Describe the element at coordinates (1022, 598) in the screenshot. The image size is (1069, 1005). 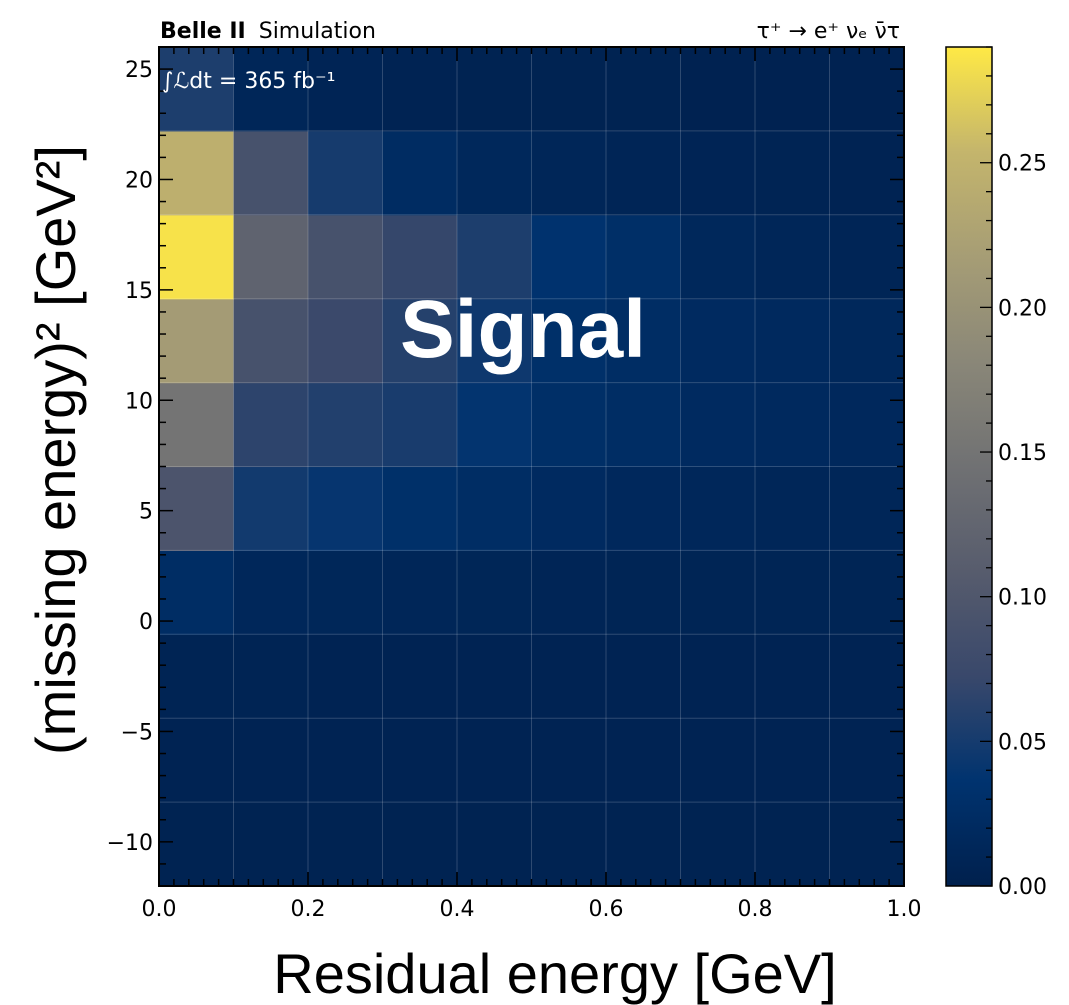
I see `colorbar-tick-label: 0.10` at that location.